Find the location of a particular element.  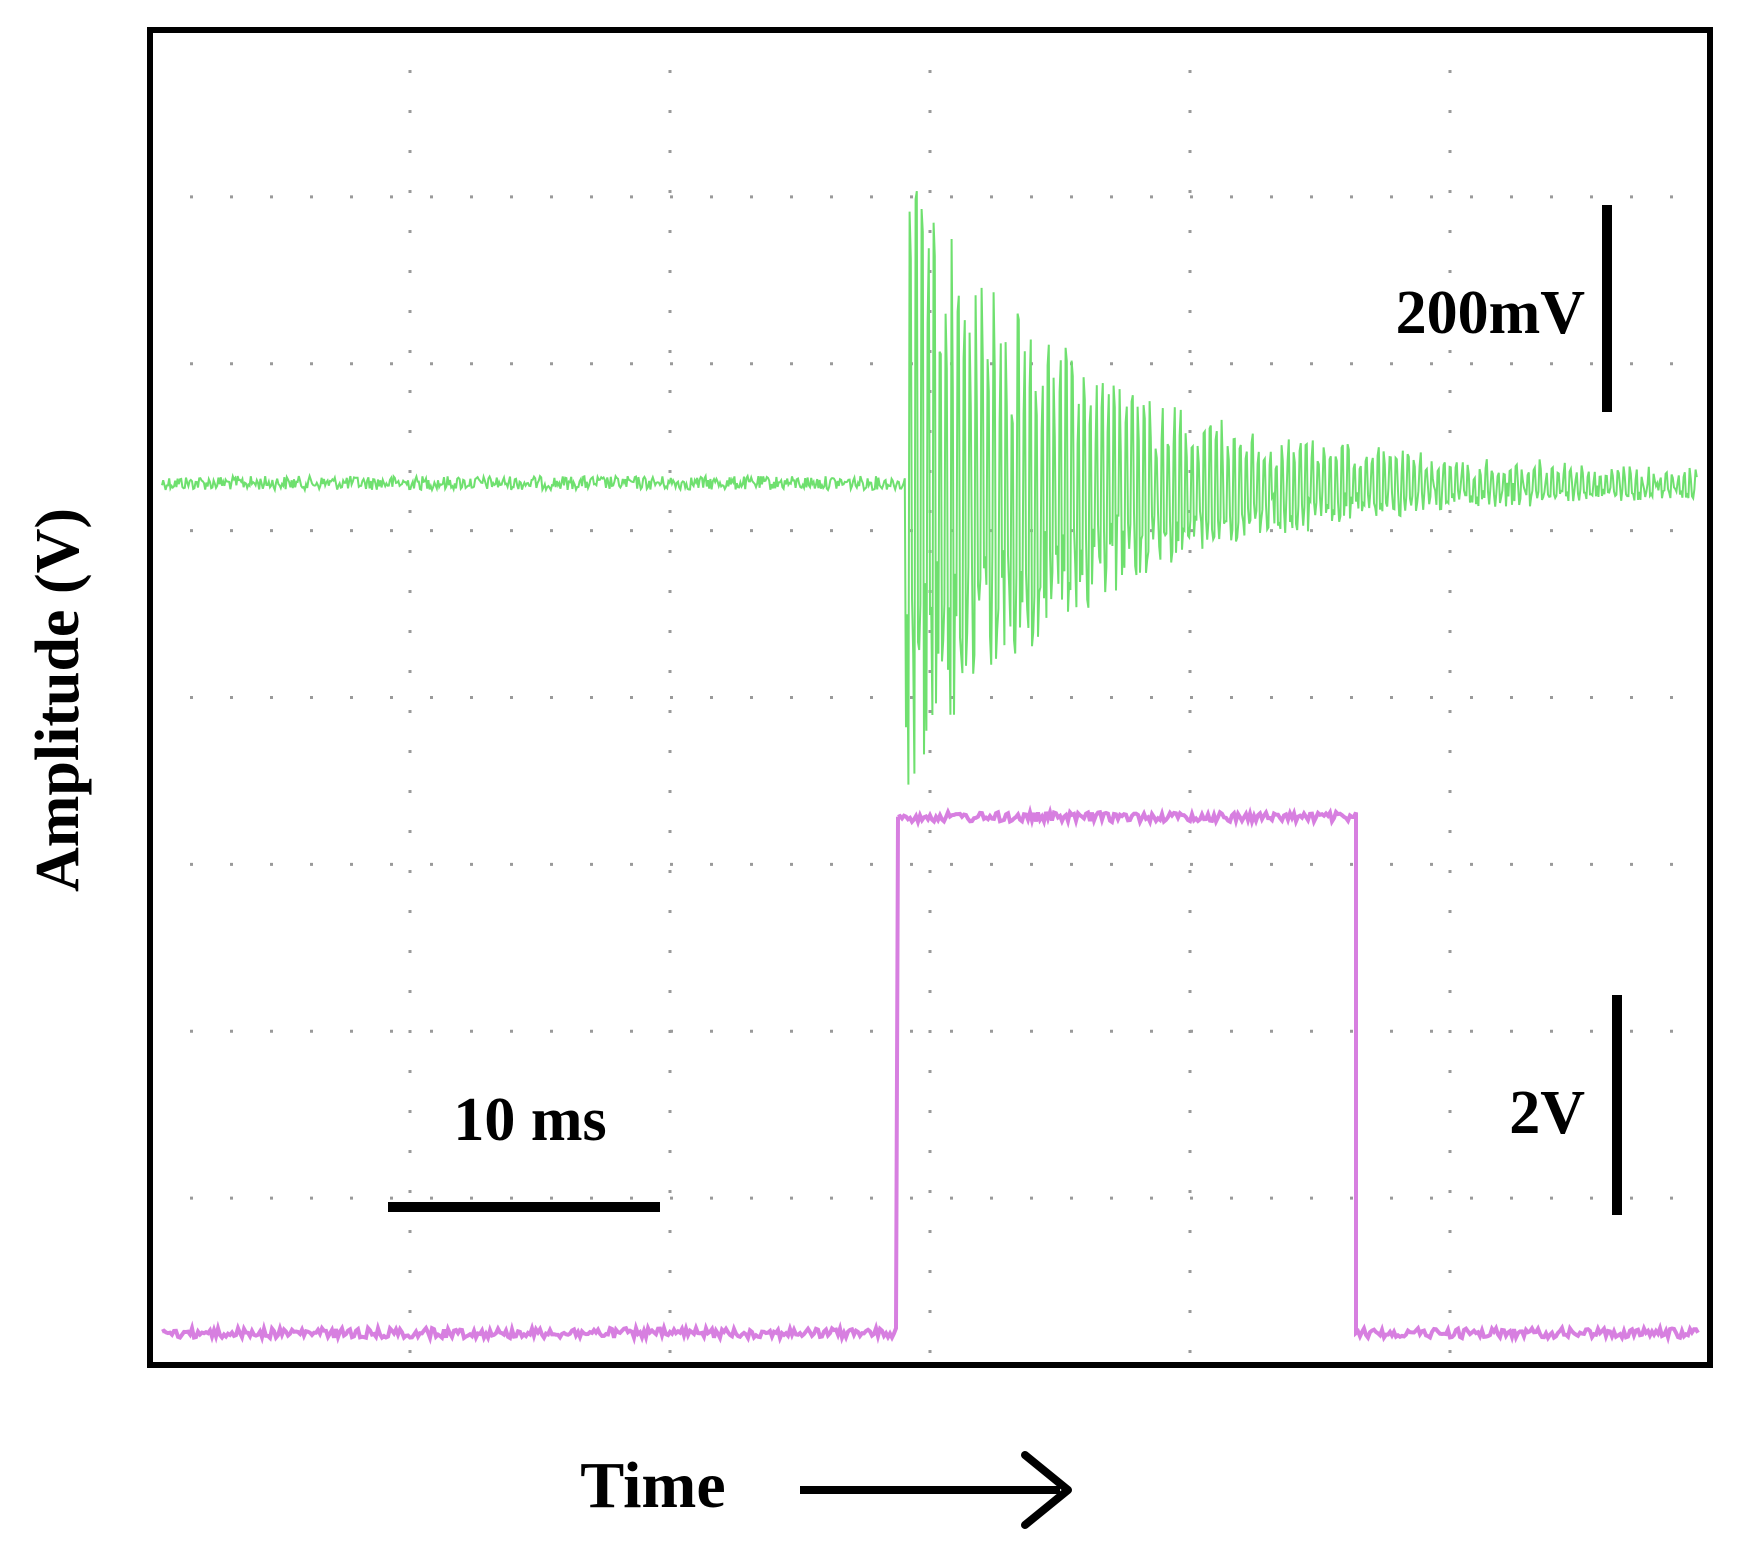

time-scale-label: 10 ms is located at coordinates (529, 1120).